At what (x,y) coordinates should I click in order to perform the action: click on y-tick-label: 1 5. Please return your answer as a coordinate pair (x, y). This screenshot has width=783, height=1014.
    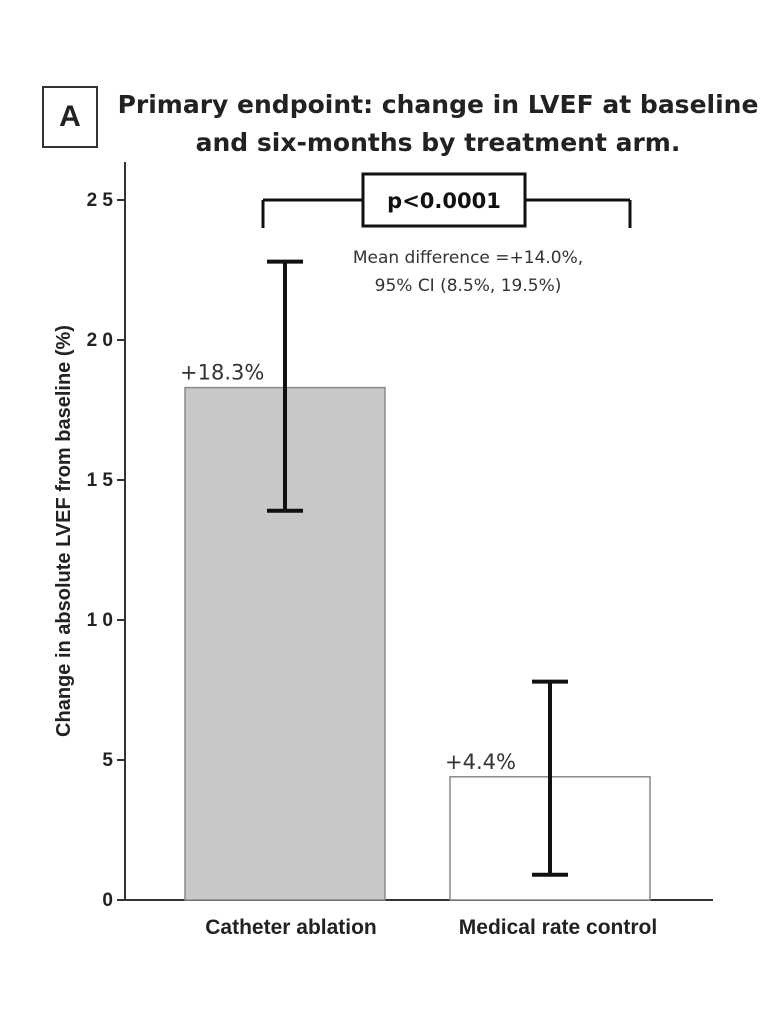
    Looking at the image, I should click on (100, 480).